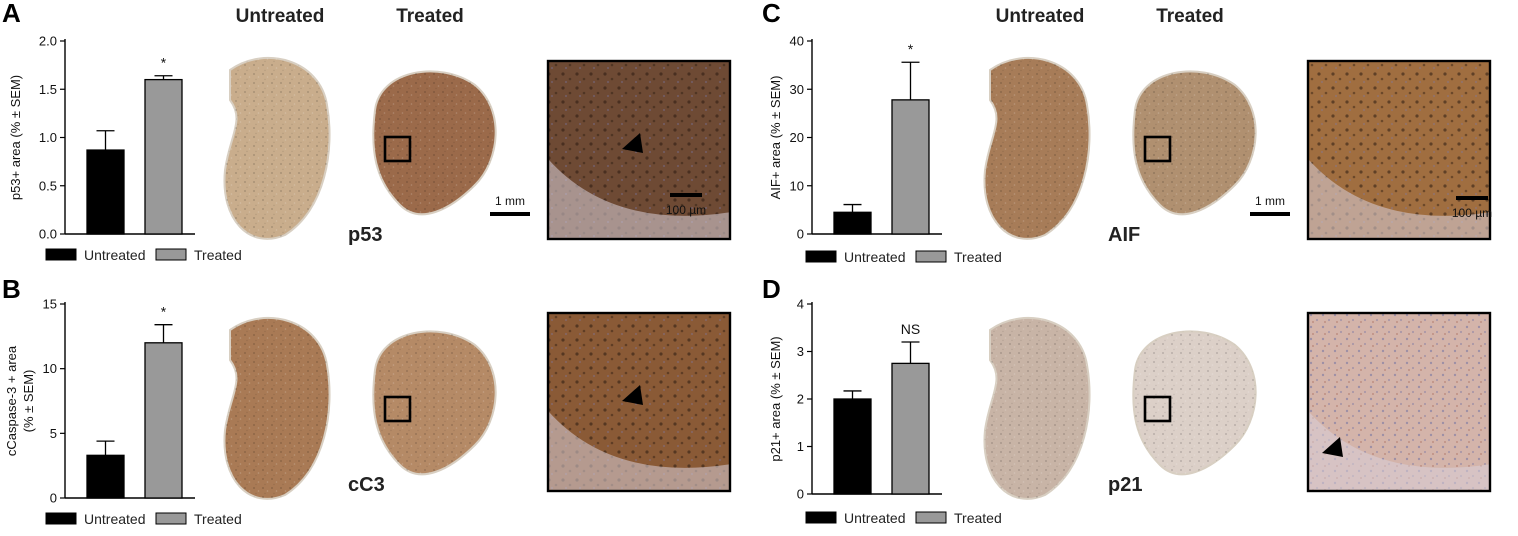  I want to click on y-tick-label: 40, so click(797, 41).